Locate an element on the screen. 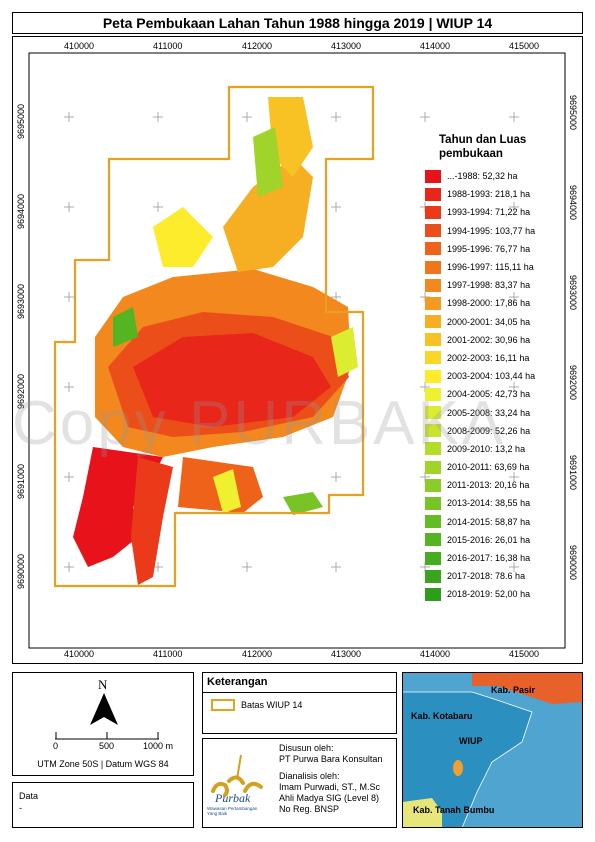 The height and width of the screenshot is (842, 595). legend-item: 2014-2015: 58,87 ha is located at coordinates (505, 522).